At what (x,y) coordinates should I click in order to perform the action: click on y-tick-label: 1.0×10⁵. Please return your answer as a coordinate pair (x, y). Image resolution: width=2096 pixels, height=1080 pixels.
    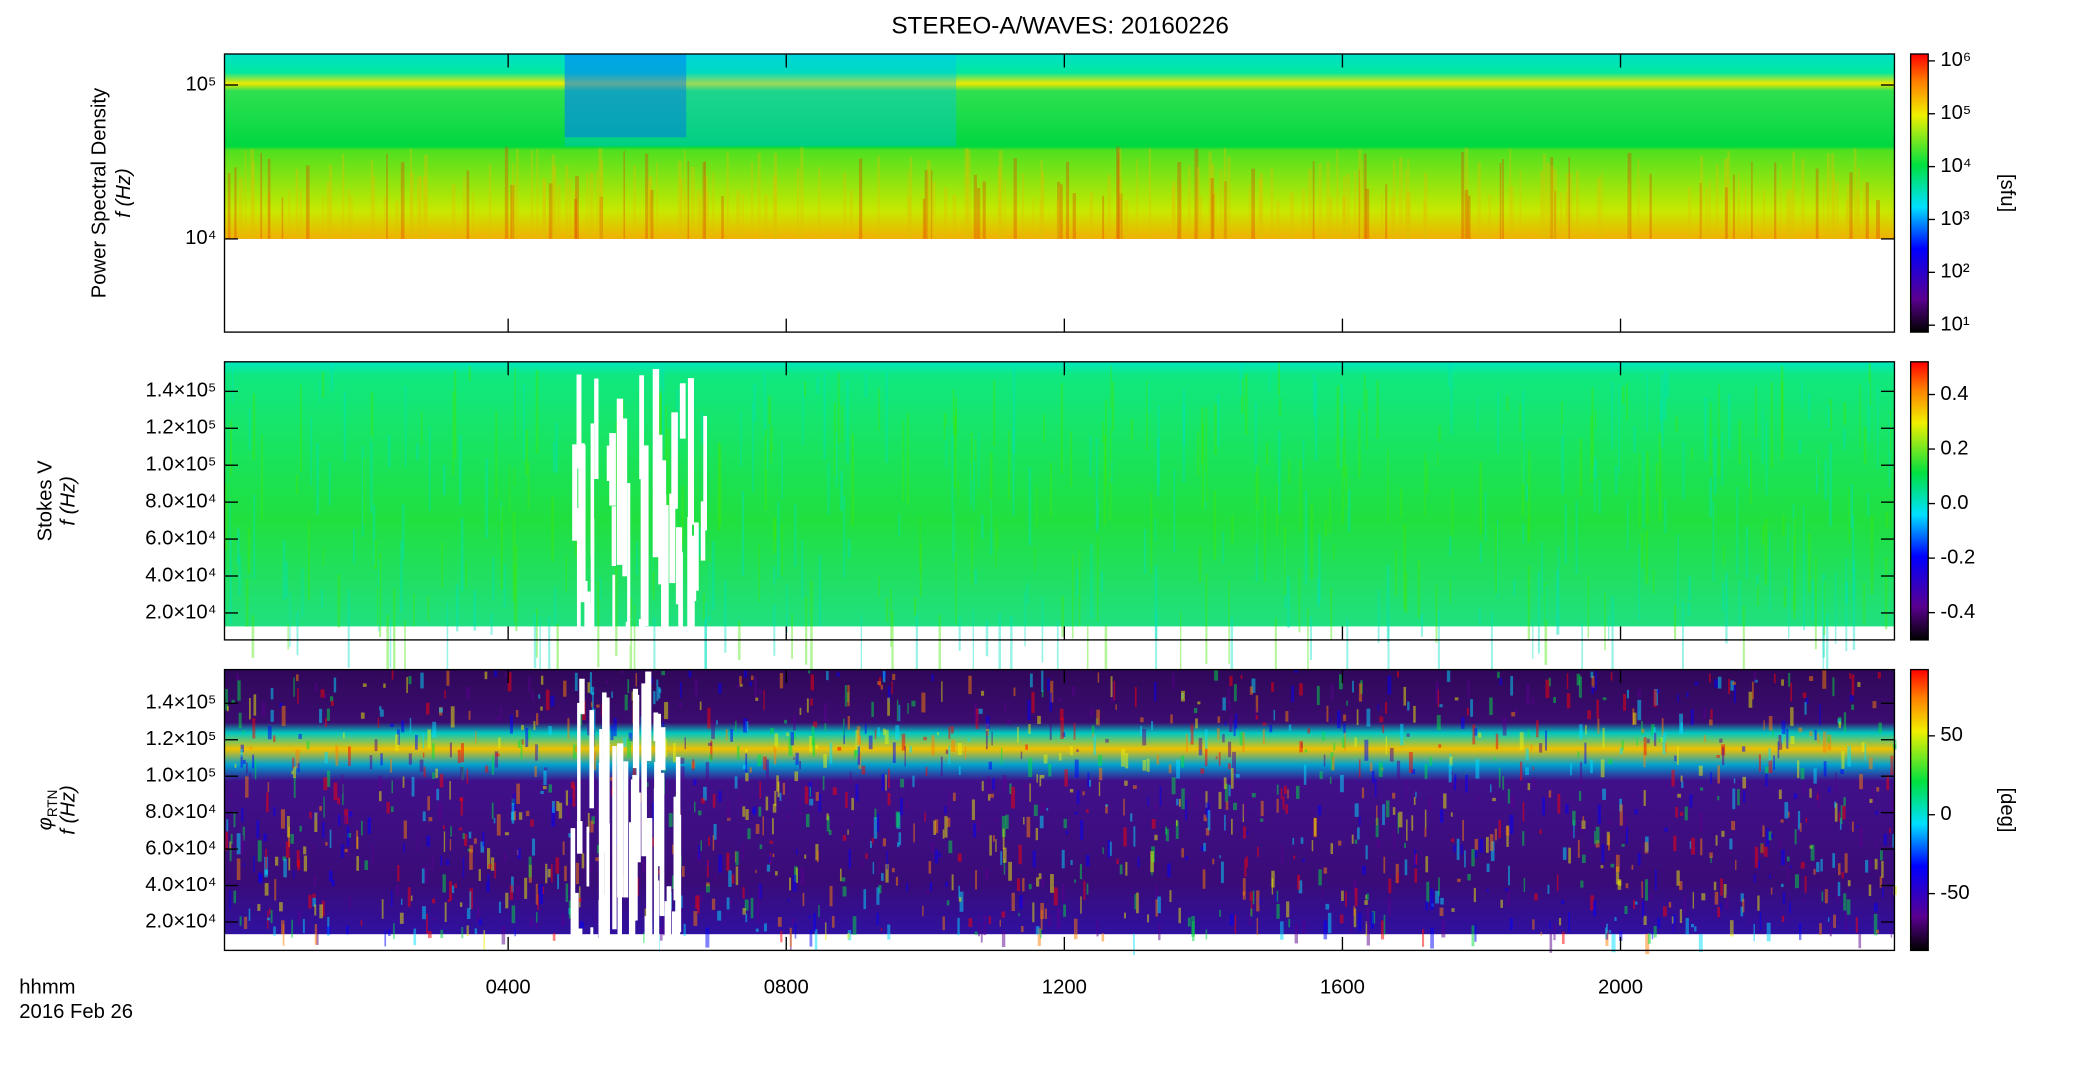
    Looking at the image, I should click on (180, 776).